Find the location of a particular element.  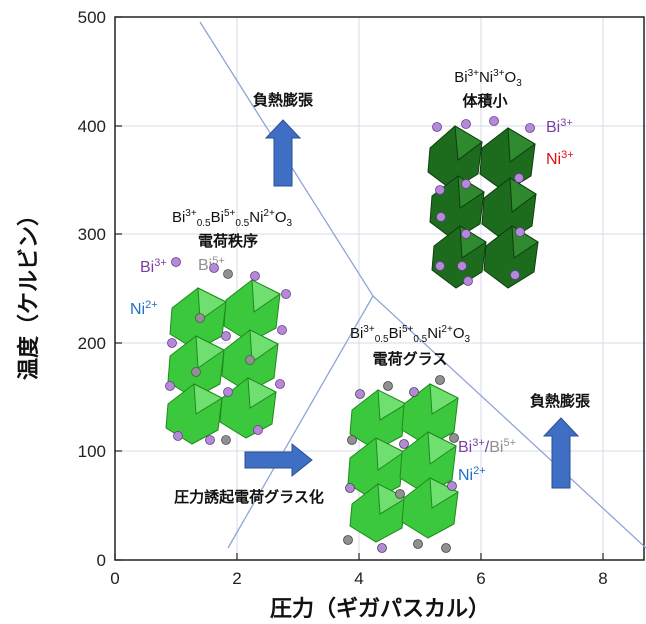

y-tick-label: 500 is located at coordinates (92, 17).